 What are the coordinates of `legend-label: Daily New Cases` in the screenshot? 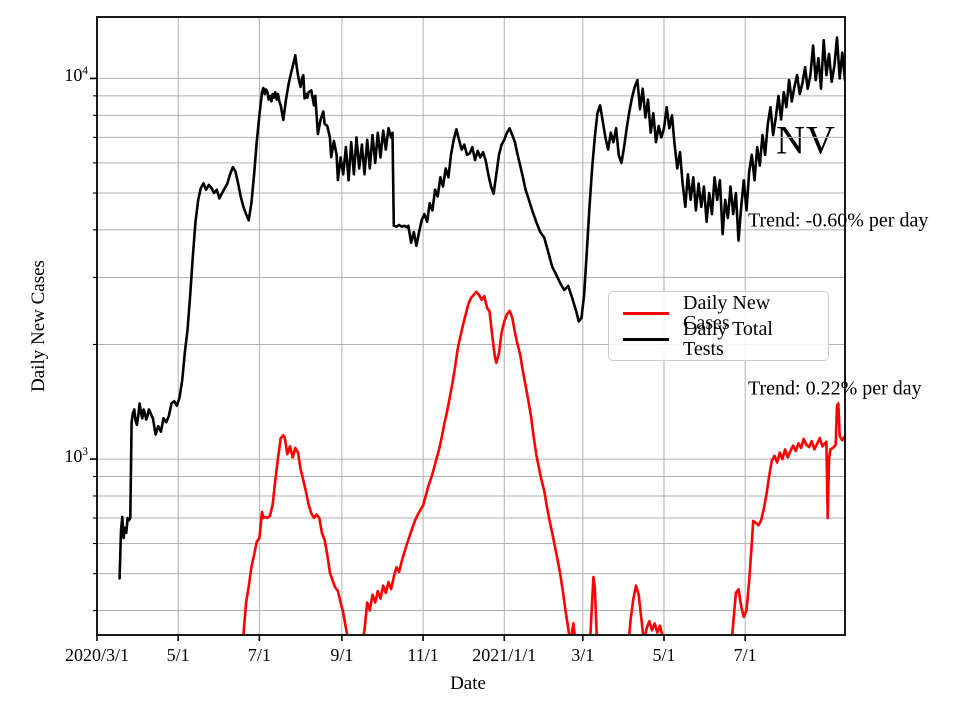 It's located at (727, 313).